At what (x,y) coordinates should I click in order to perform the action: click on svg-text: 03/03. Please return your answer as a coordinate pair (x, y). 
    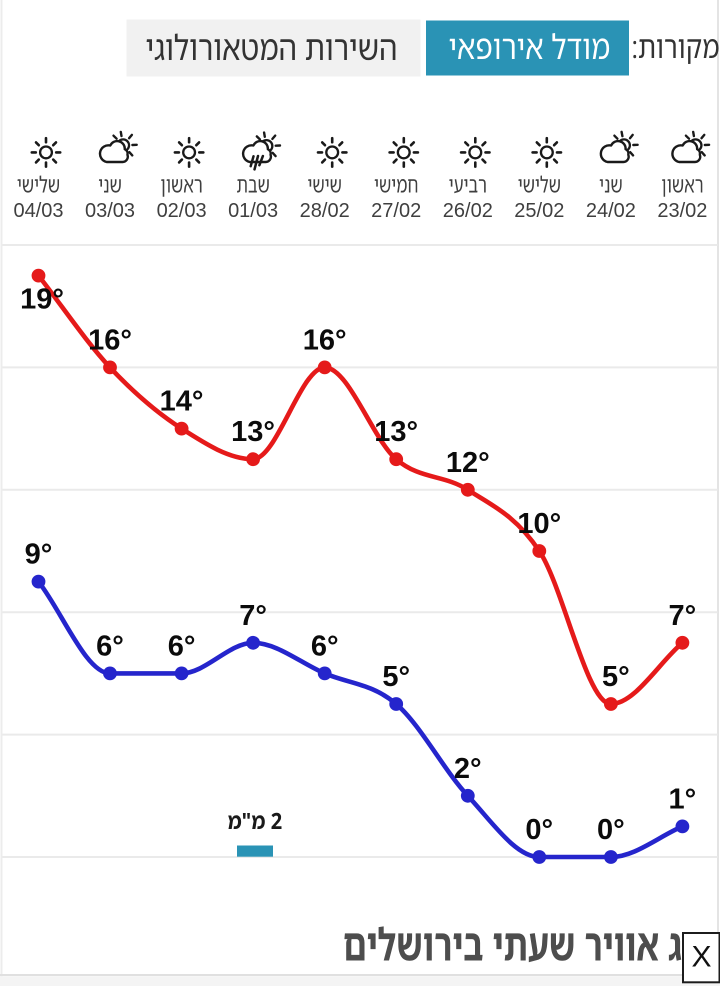
    Looking at the image, I should click on (110, 211).